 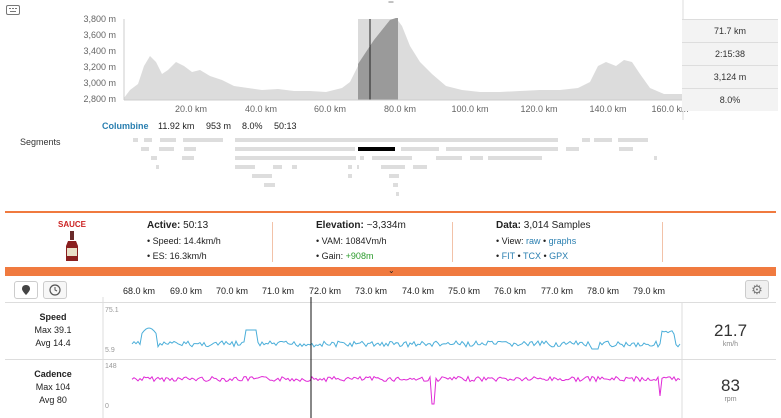 What do you see at coordinates (470, 109) in the screenshot?
I see `x-tick: 100.0 km` at bounding box center [470, 109].